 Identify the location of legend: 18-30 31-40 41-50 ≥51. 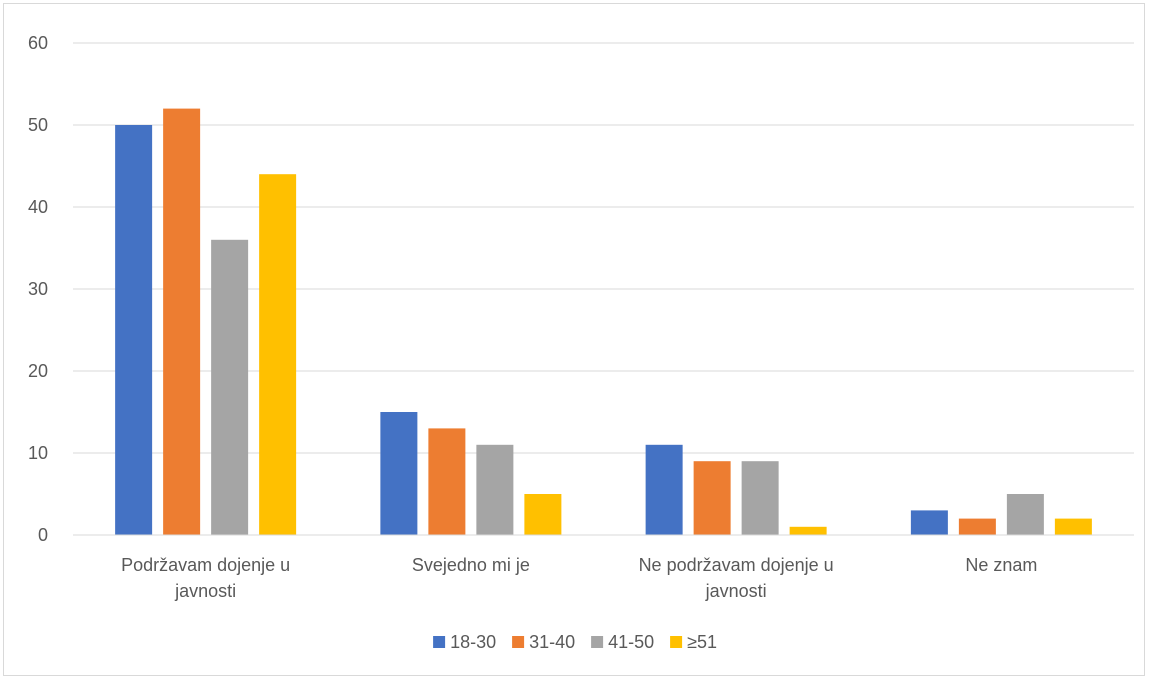
(575, 642).